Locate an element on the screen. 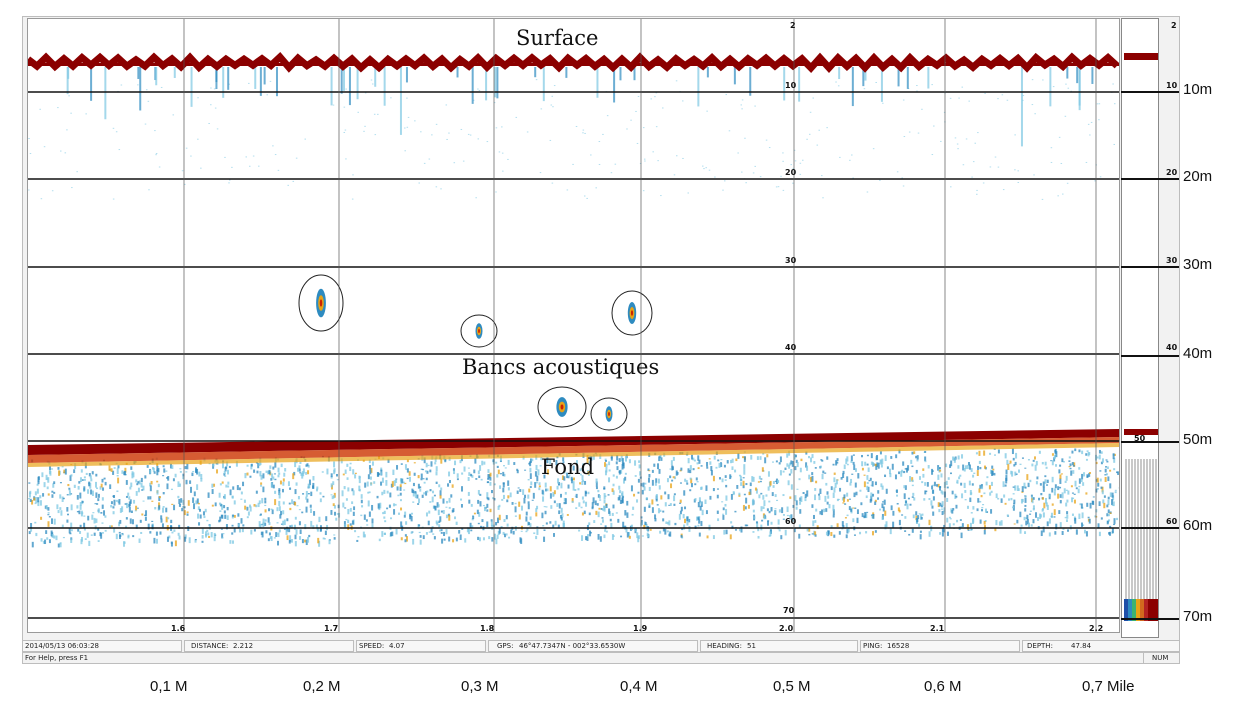  help-bar: For Help, press F1 NUM is located at coordinates (601, 658).